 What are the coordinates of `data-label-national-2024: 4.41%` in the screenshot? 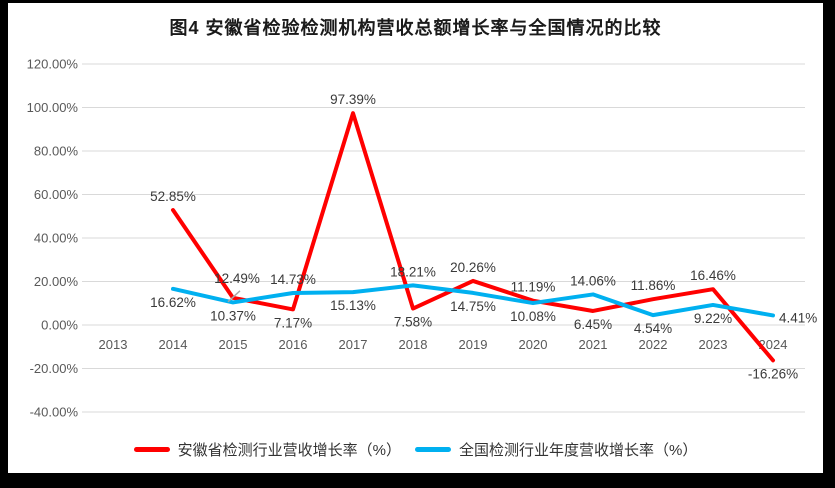 It's located at (798, 317).